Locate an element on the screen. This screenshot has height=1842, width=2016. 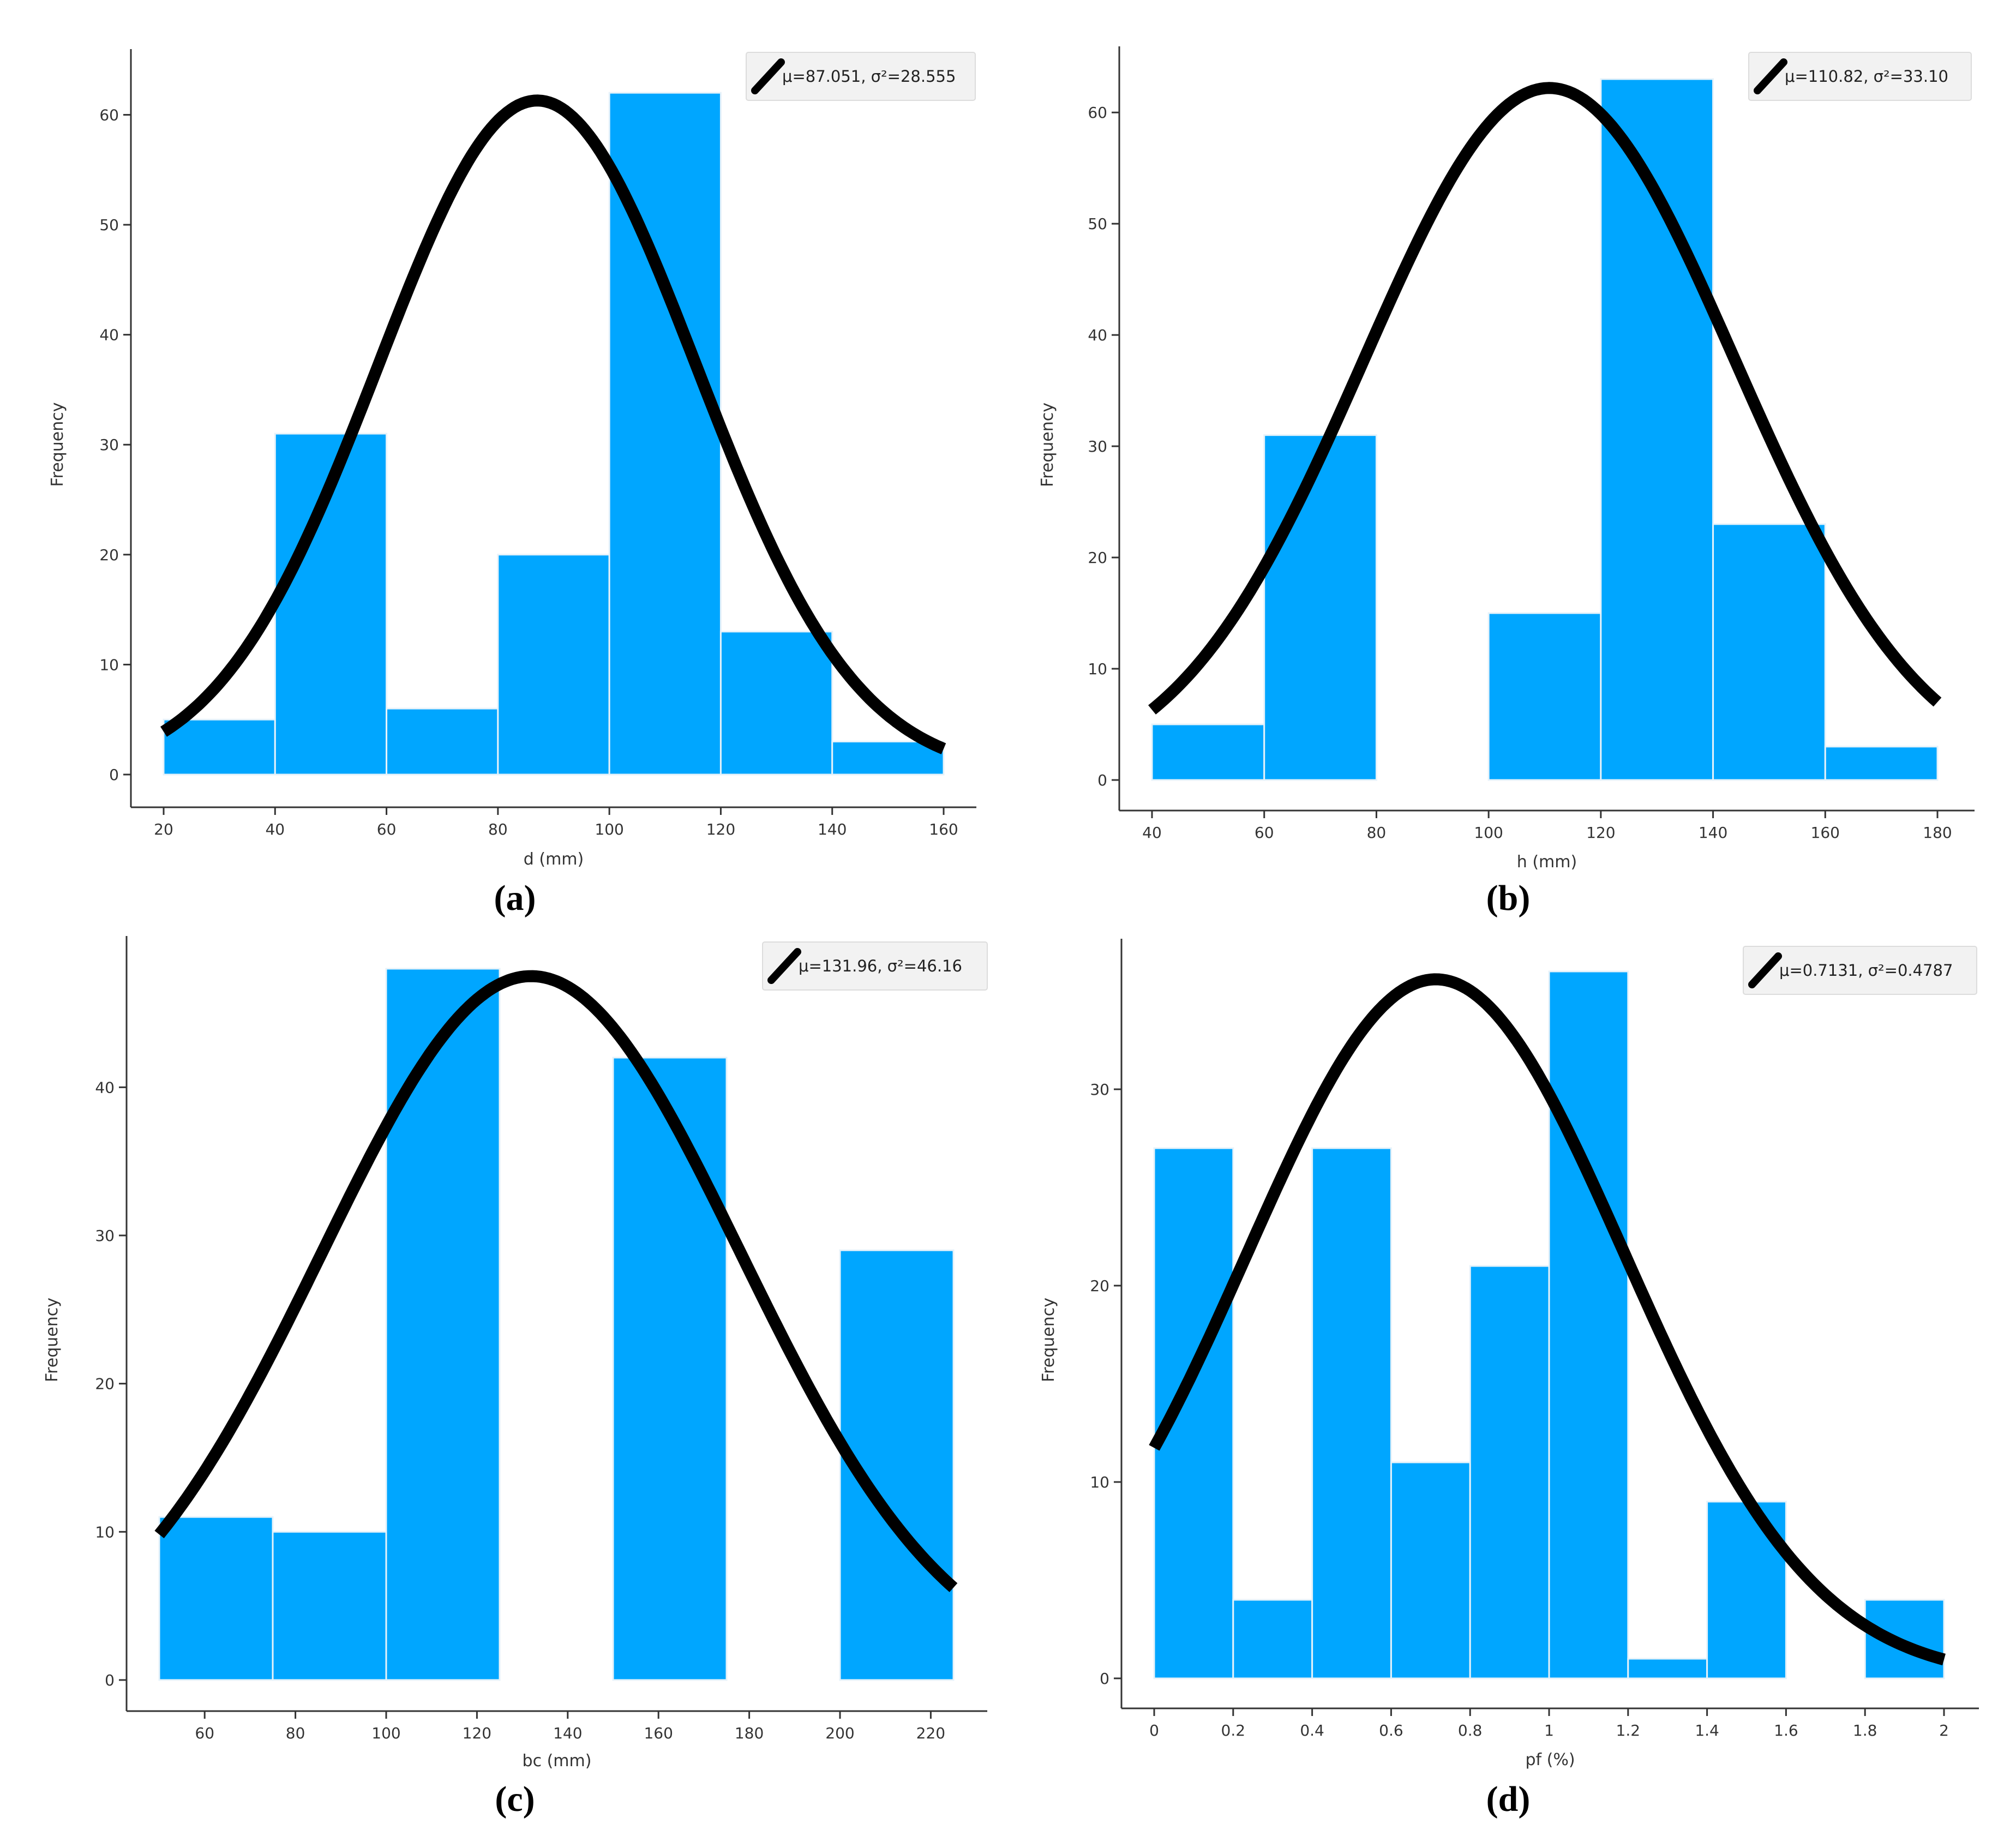
x-tick-label: 0.4 is located at coordinates (1312, 1730).